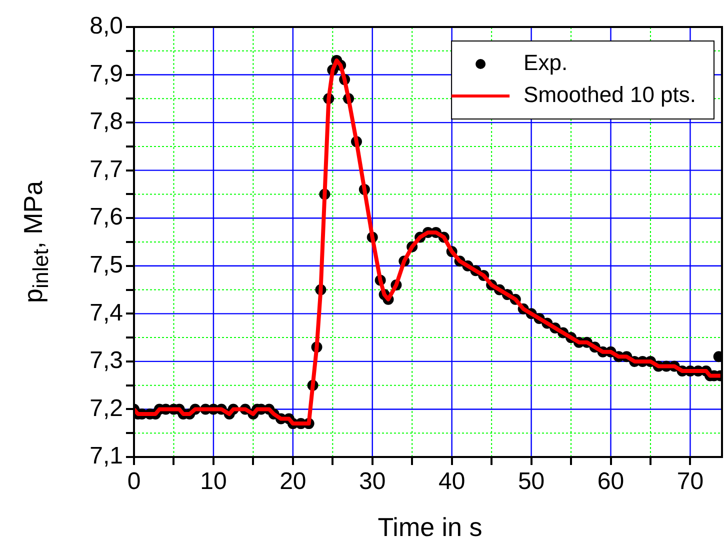  I want to click on x-axis-title: Time in s, so click(430, 527).